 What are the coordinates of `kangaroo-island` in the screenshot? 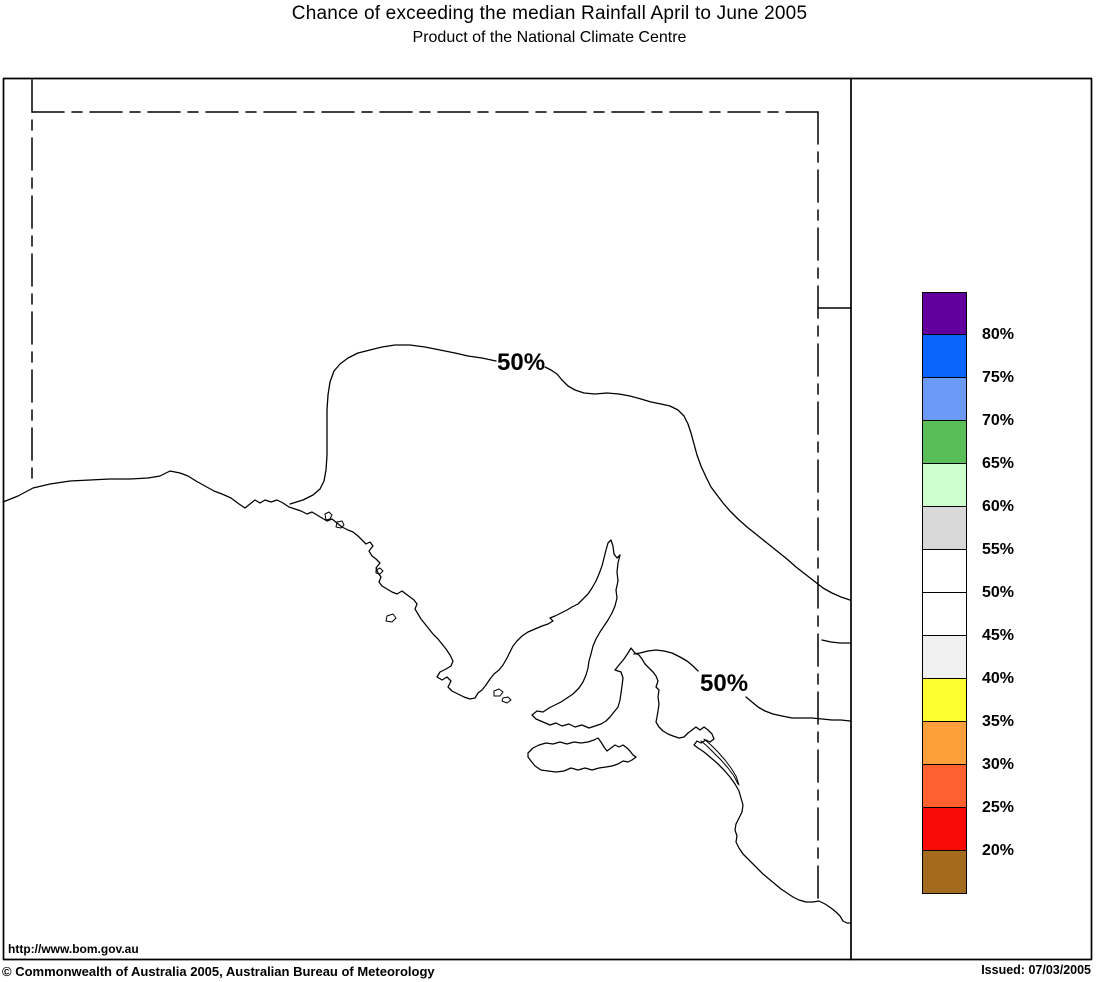 It's located at (582, 755).